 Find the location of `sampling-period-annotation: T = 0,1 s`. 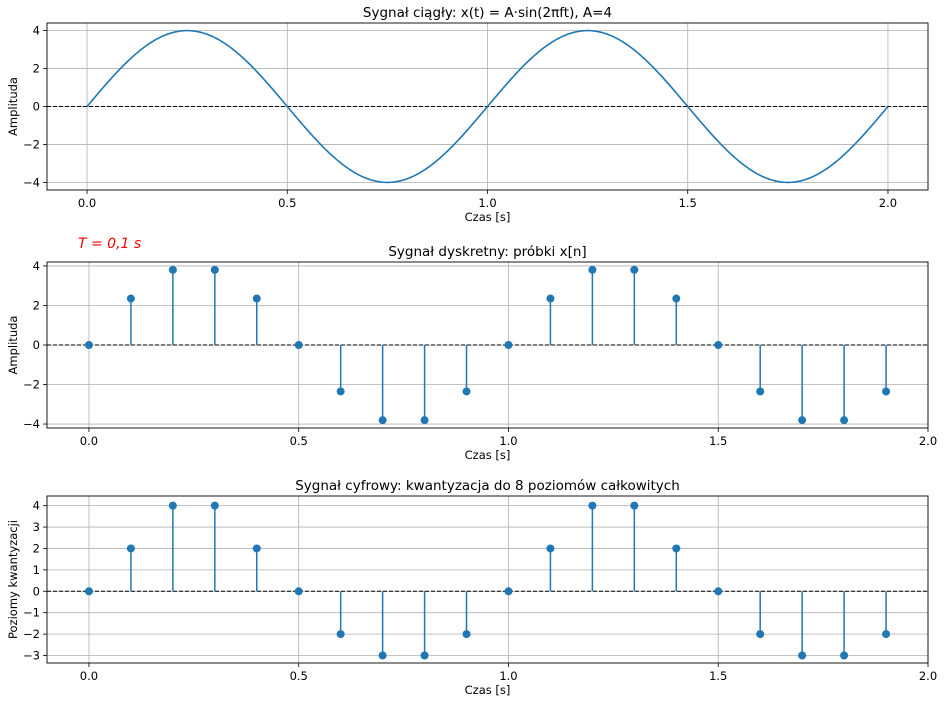

sampling-period-annotation: T = 0,1 s is located at coordinates (109, 244).